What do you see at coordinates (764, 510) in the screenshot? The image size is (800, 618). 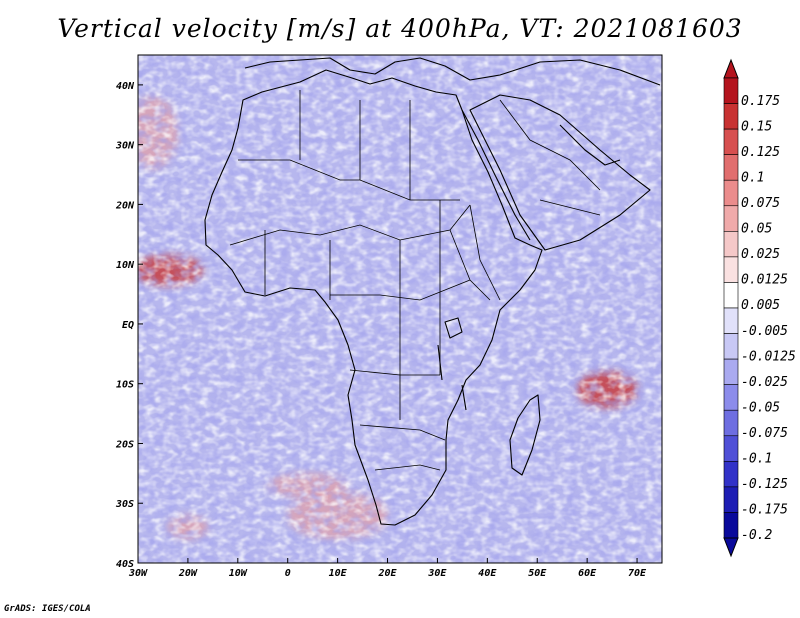 I see `colorbar-label: -0.175` at bounding box center [764, 510].